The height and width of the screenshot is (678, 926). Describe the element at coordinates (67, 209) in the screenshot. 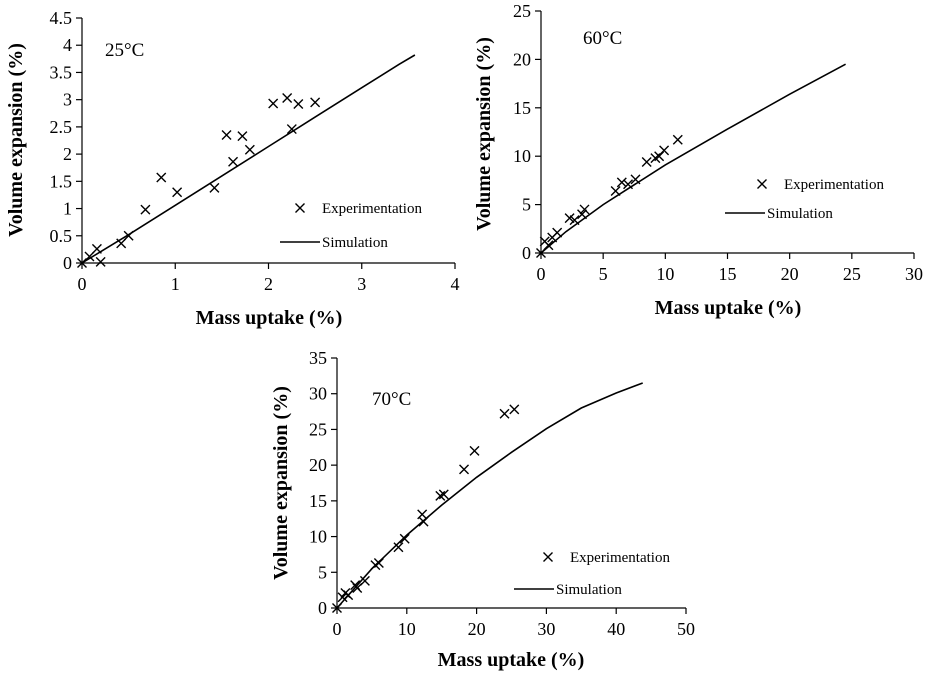

I see `y-tick-label: 1` at that location.